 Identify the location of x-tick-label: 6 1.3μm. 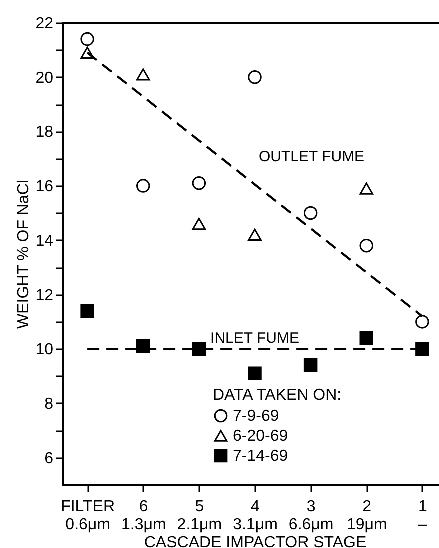
(143, 516).